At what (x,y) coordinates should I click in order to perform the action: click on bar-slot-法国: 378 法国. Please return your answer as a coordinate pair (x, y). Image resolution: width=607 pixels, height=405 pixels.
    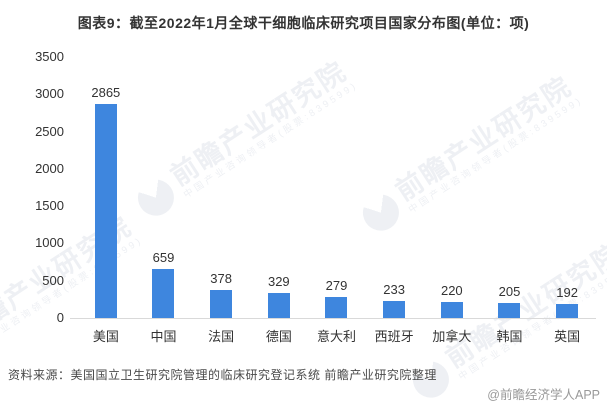
    Looking at the image, I should click on (221, 200).